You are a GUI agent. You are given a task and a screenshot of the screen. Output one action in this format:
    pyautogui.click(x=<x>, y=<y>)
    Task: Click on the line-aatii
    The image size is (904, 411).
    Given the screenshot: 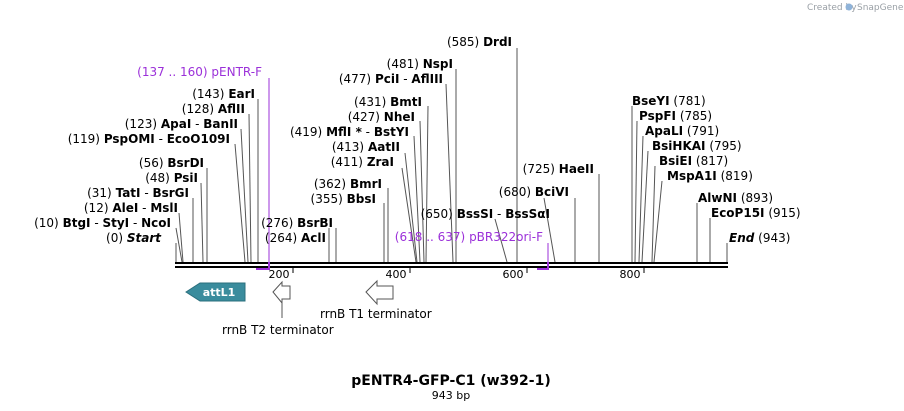 What is the action you would take?
    pyautogui.click(x=411, y=207)
    